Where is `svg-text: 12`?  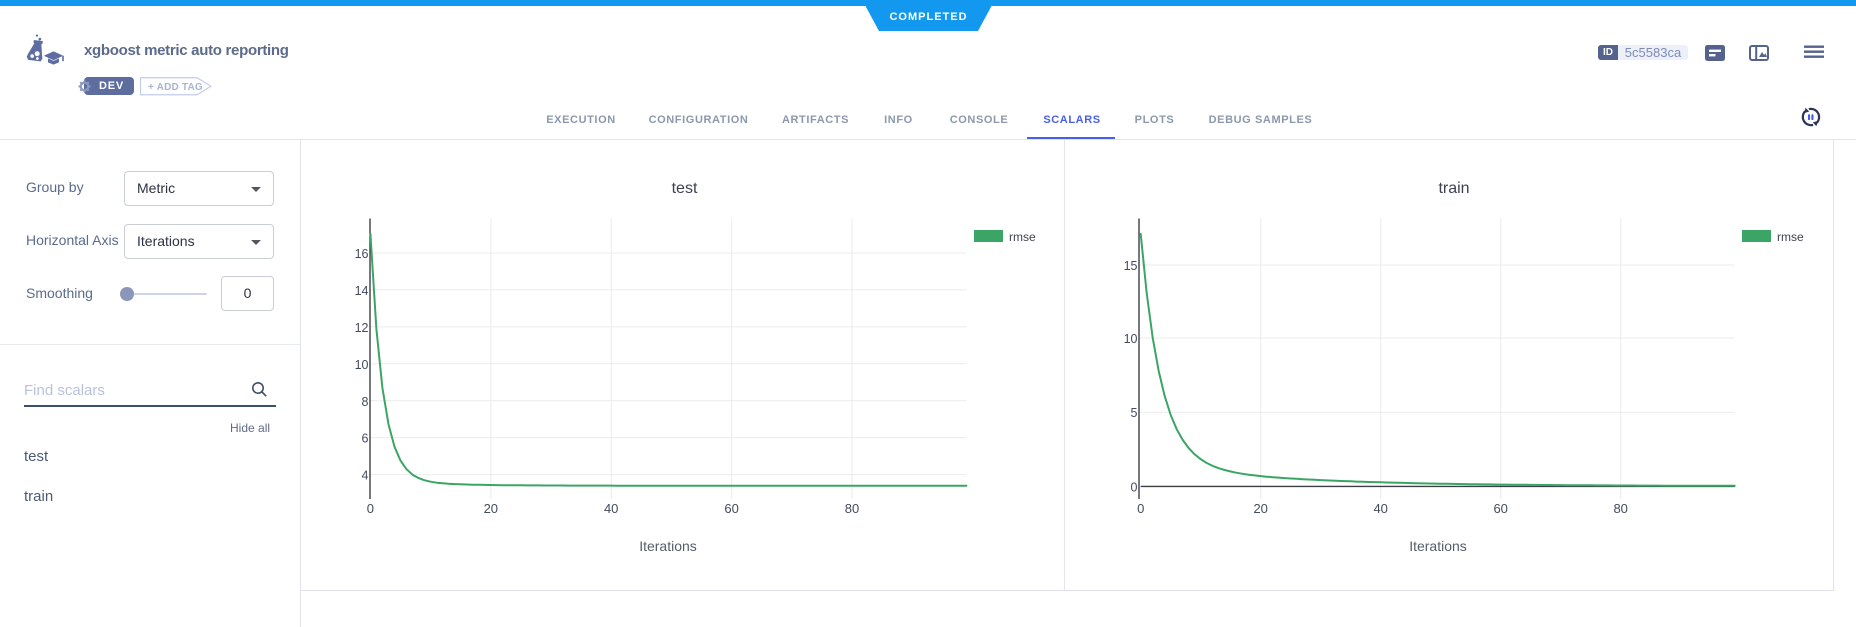 svg-text: 12 is located at coordinates (362, 328).